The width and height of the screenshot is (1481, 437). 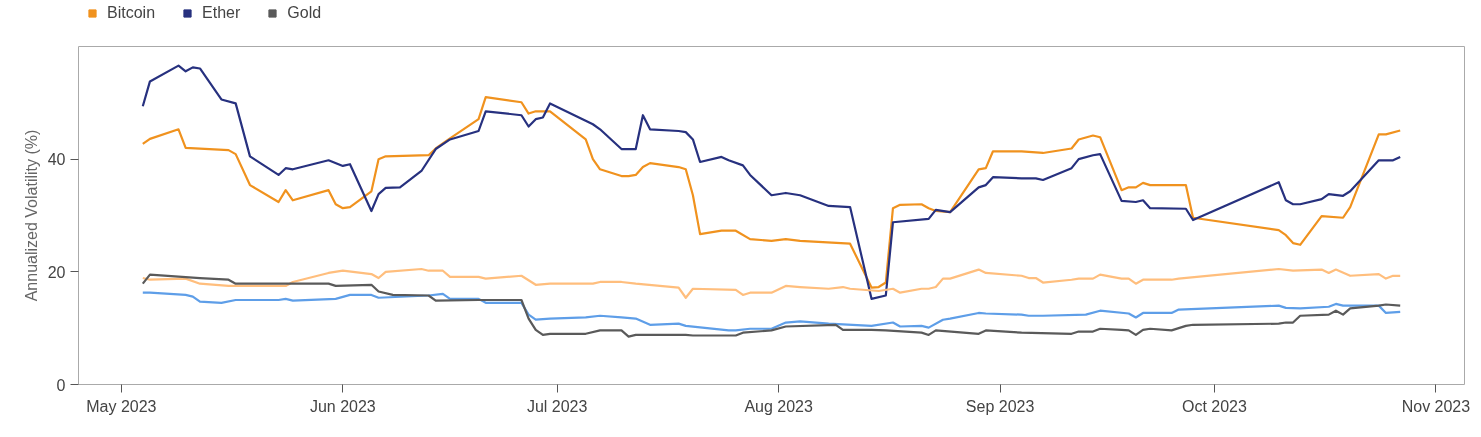 What do you see at coordinates (56, 272) in the screenshot?
I see `y-tick-label: 20` at bounding box center [56, 272].